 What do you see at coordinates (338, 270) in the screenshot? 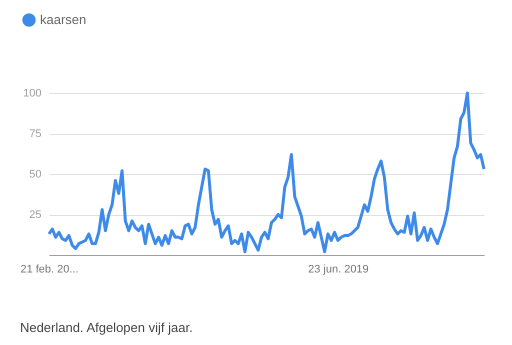
I see `x-tick-label: 23 jun. 2019` at bounding box center [338, 270].